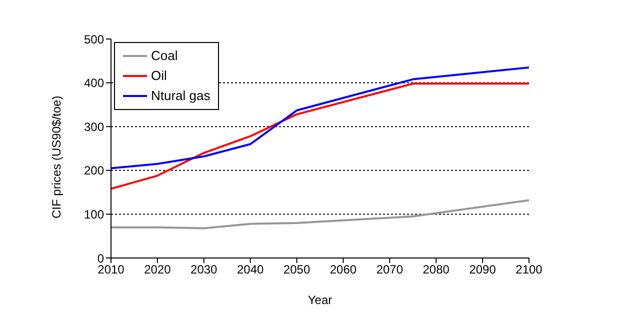 The height and width of the screenshot is (320, 620). Describe the element at coordinates (250, 269) in the screenshot. I see `x-tick-label: 2040` at that location.